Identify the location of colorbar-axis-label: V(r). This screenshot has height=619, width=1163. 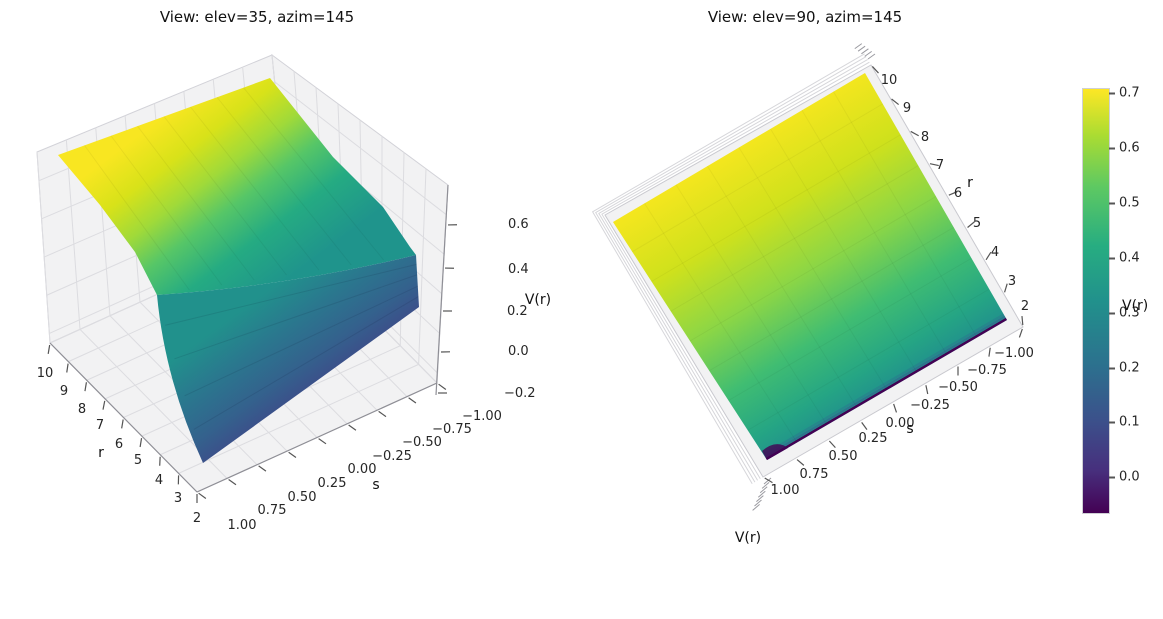
(1135, 306).